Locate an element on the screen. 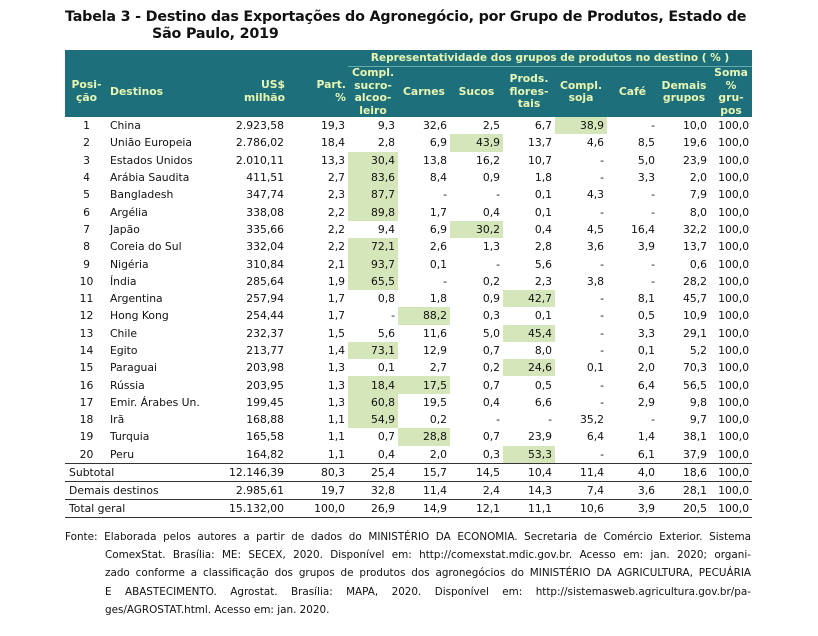 Image resolution: width=818 pixels, height=636 pixels. table-cell: 10,7 is located at coordinates (539, 160).